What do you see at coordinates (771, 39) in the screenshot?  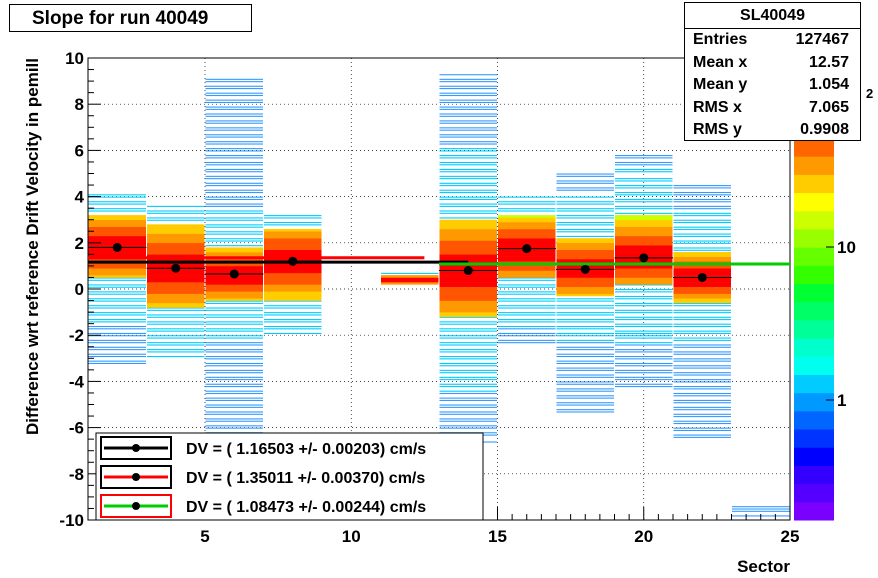 I see `stats-row-entries: Entries 127467` at bounding box center [771, 39].